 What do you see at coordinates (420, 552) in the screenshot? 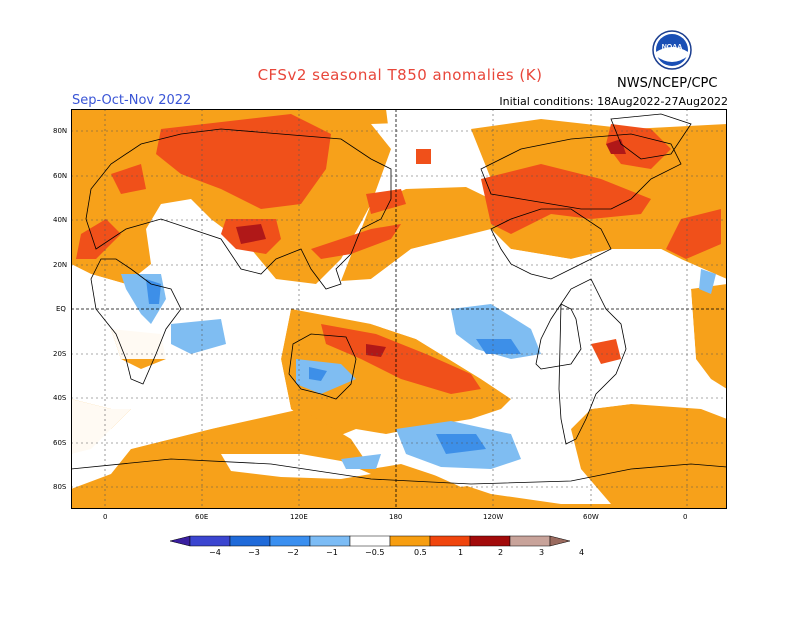
I see `colorbar-label: 0.5` at bounding box center [420, 552].